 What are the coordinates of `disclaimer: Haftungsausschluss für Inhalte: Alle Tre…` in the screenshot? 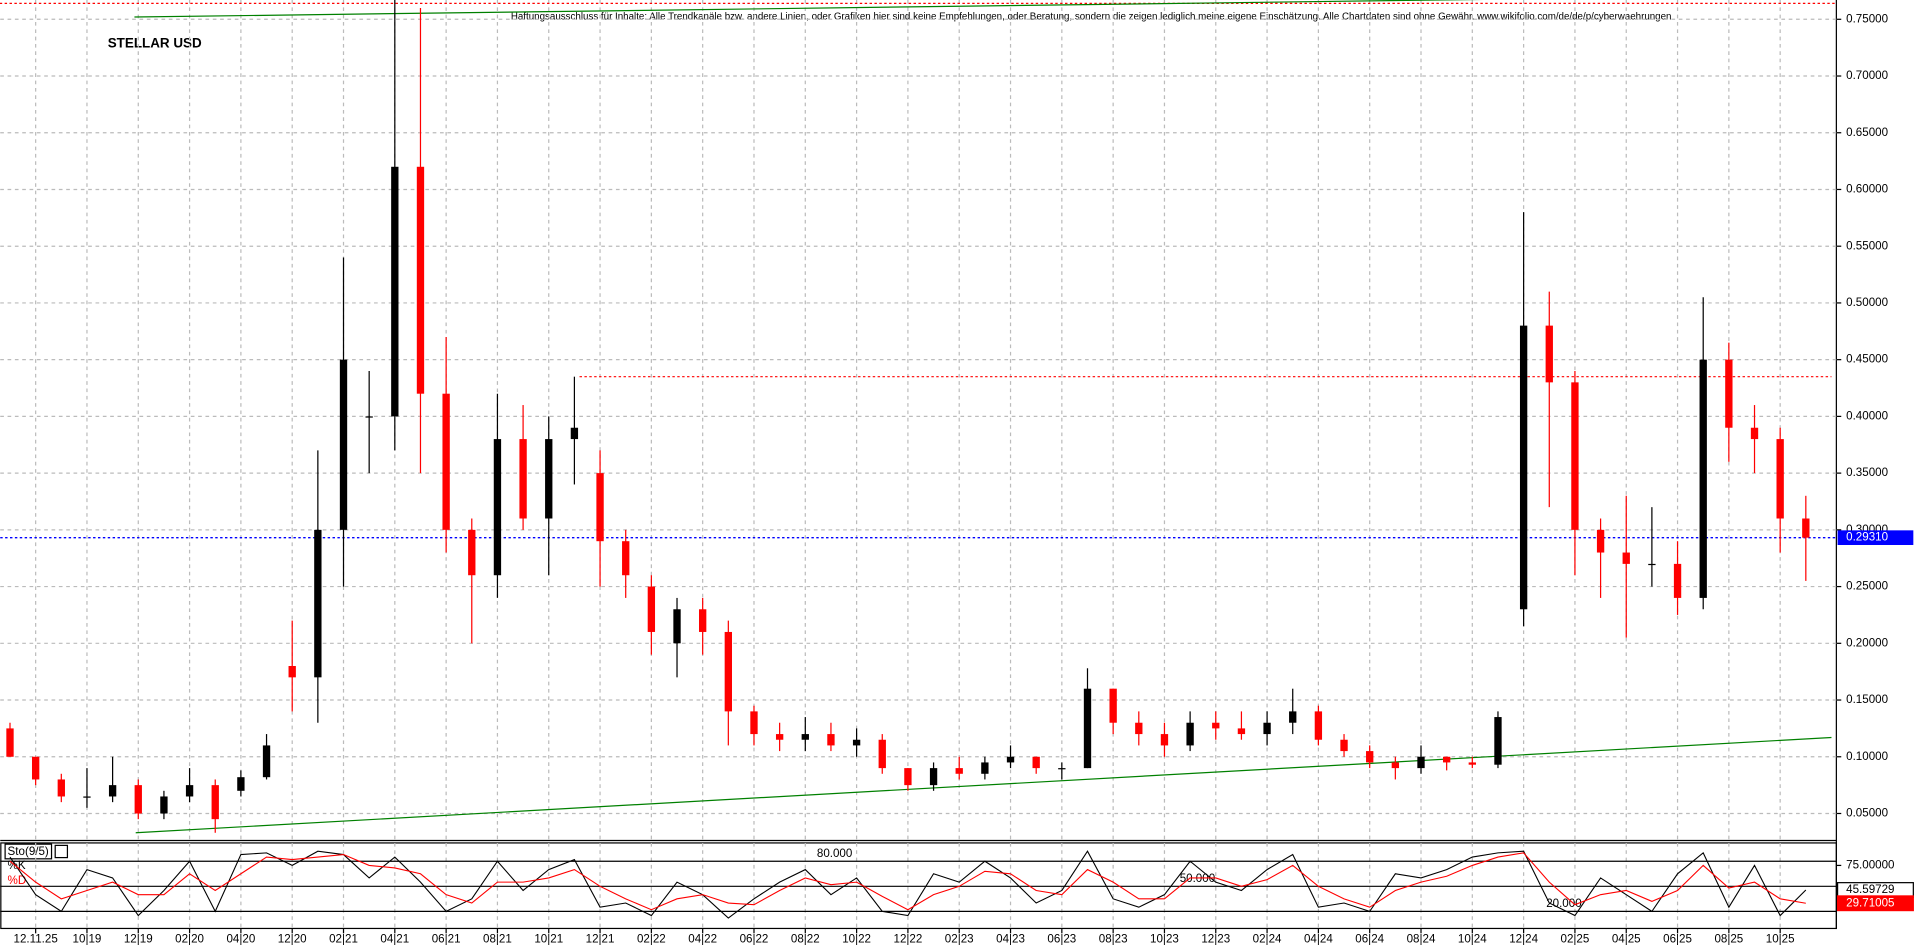 It's located at (1091, 17).